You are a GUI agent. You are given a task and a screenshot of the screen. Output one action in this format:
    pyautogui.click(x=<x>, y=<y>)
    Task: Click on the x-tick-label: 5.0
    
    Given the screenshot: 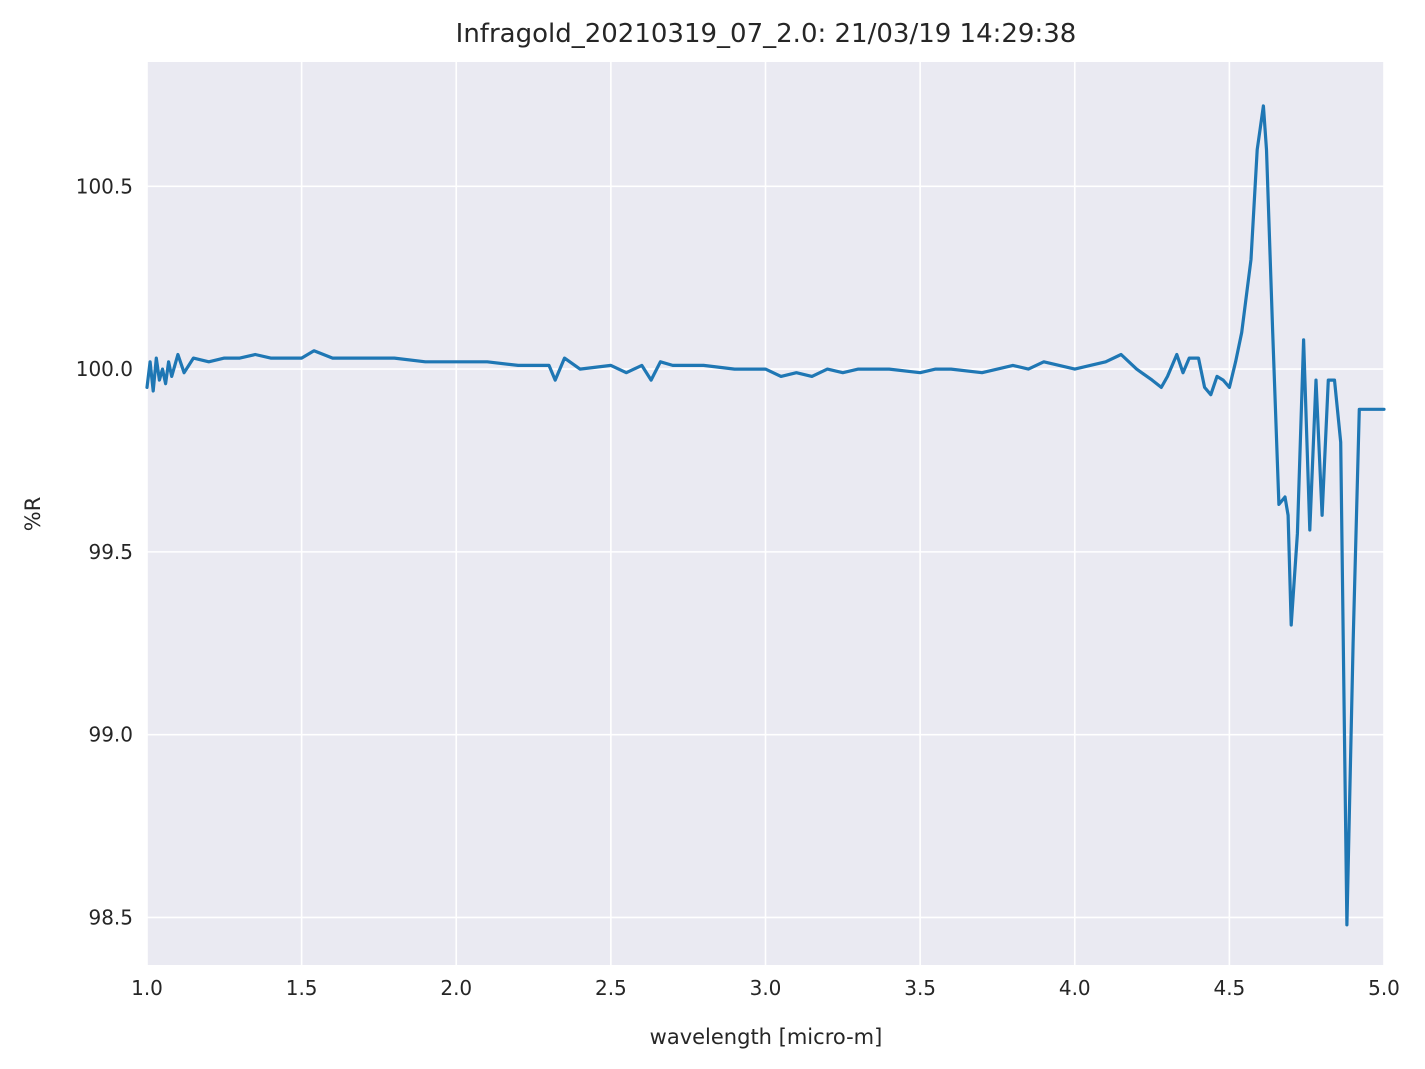 What is the action you would take?
    pyautogui.click(x=1384, y=988)
    